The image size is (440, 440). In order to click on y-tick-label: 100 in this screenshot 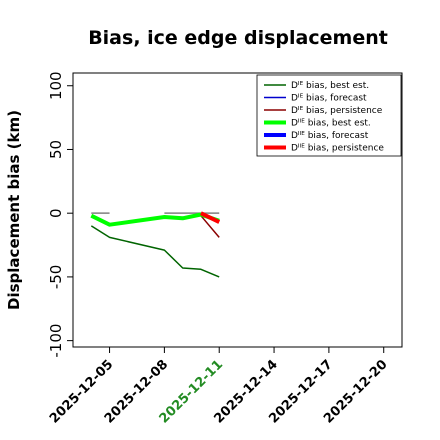, I will do `click(56, 85)`.